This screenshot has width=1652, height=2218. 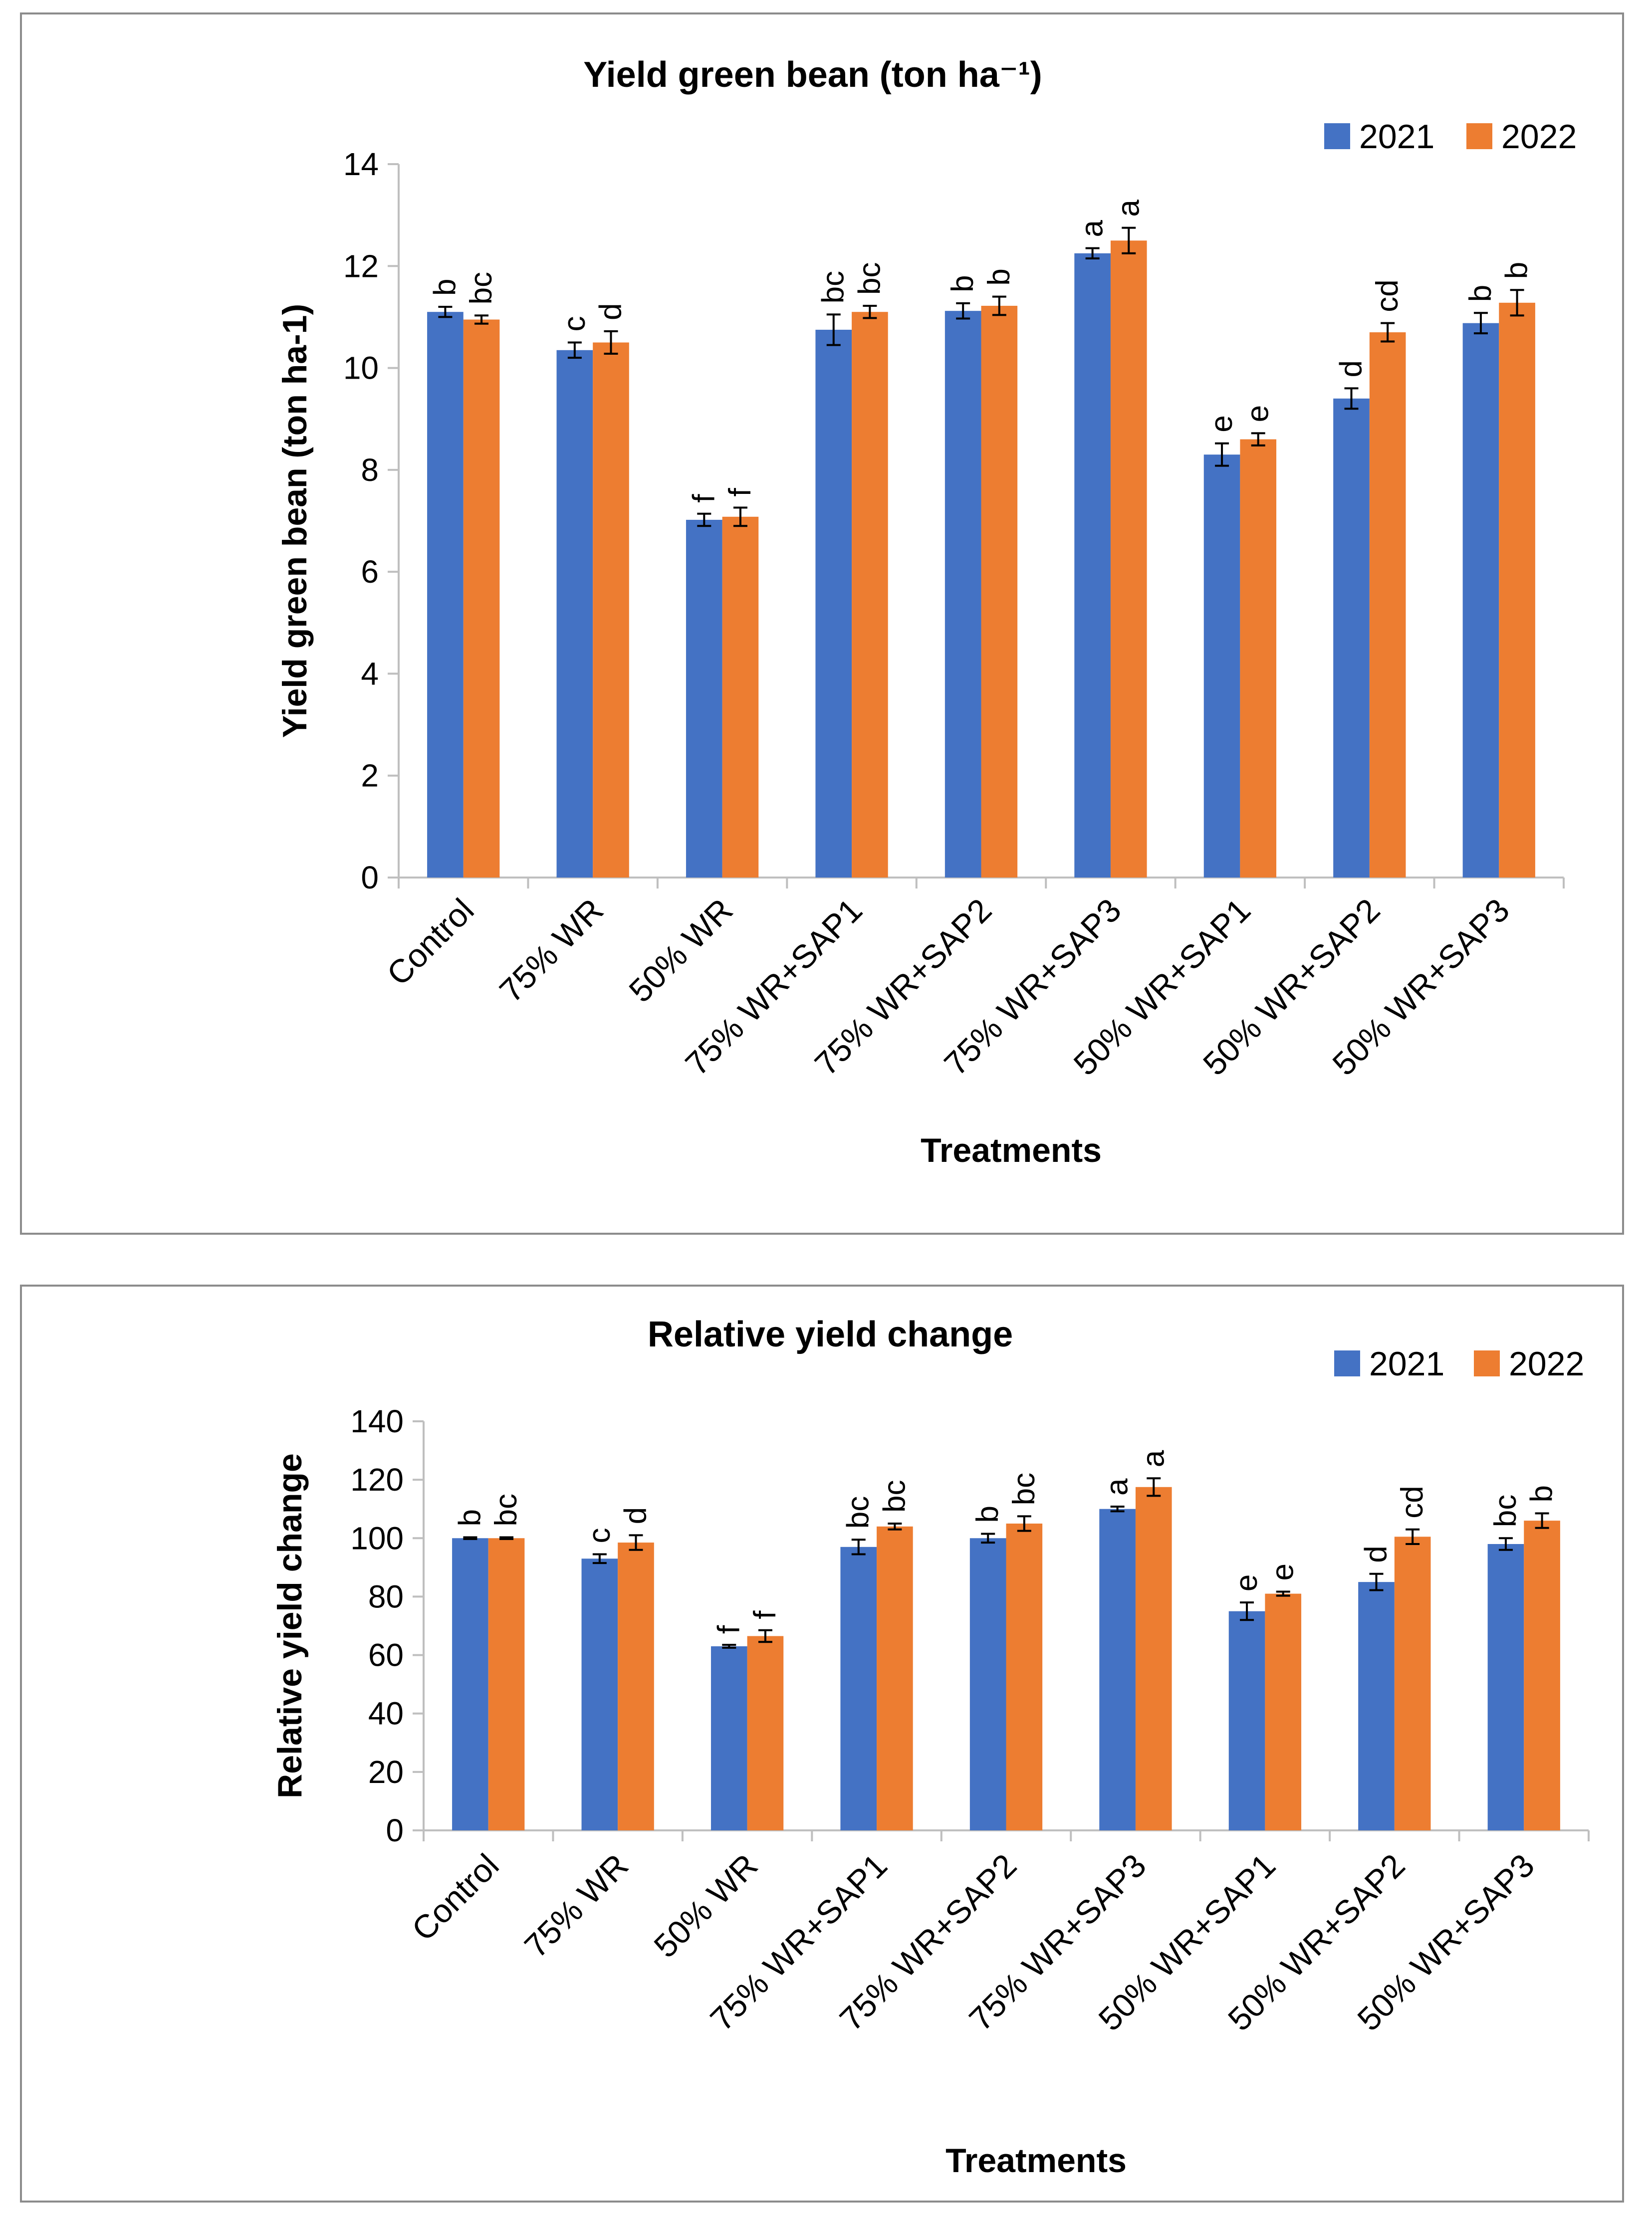 I want to click on y-tick-label: 80, so click(x=386, y=1596).